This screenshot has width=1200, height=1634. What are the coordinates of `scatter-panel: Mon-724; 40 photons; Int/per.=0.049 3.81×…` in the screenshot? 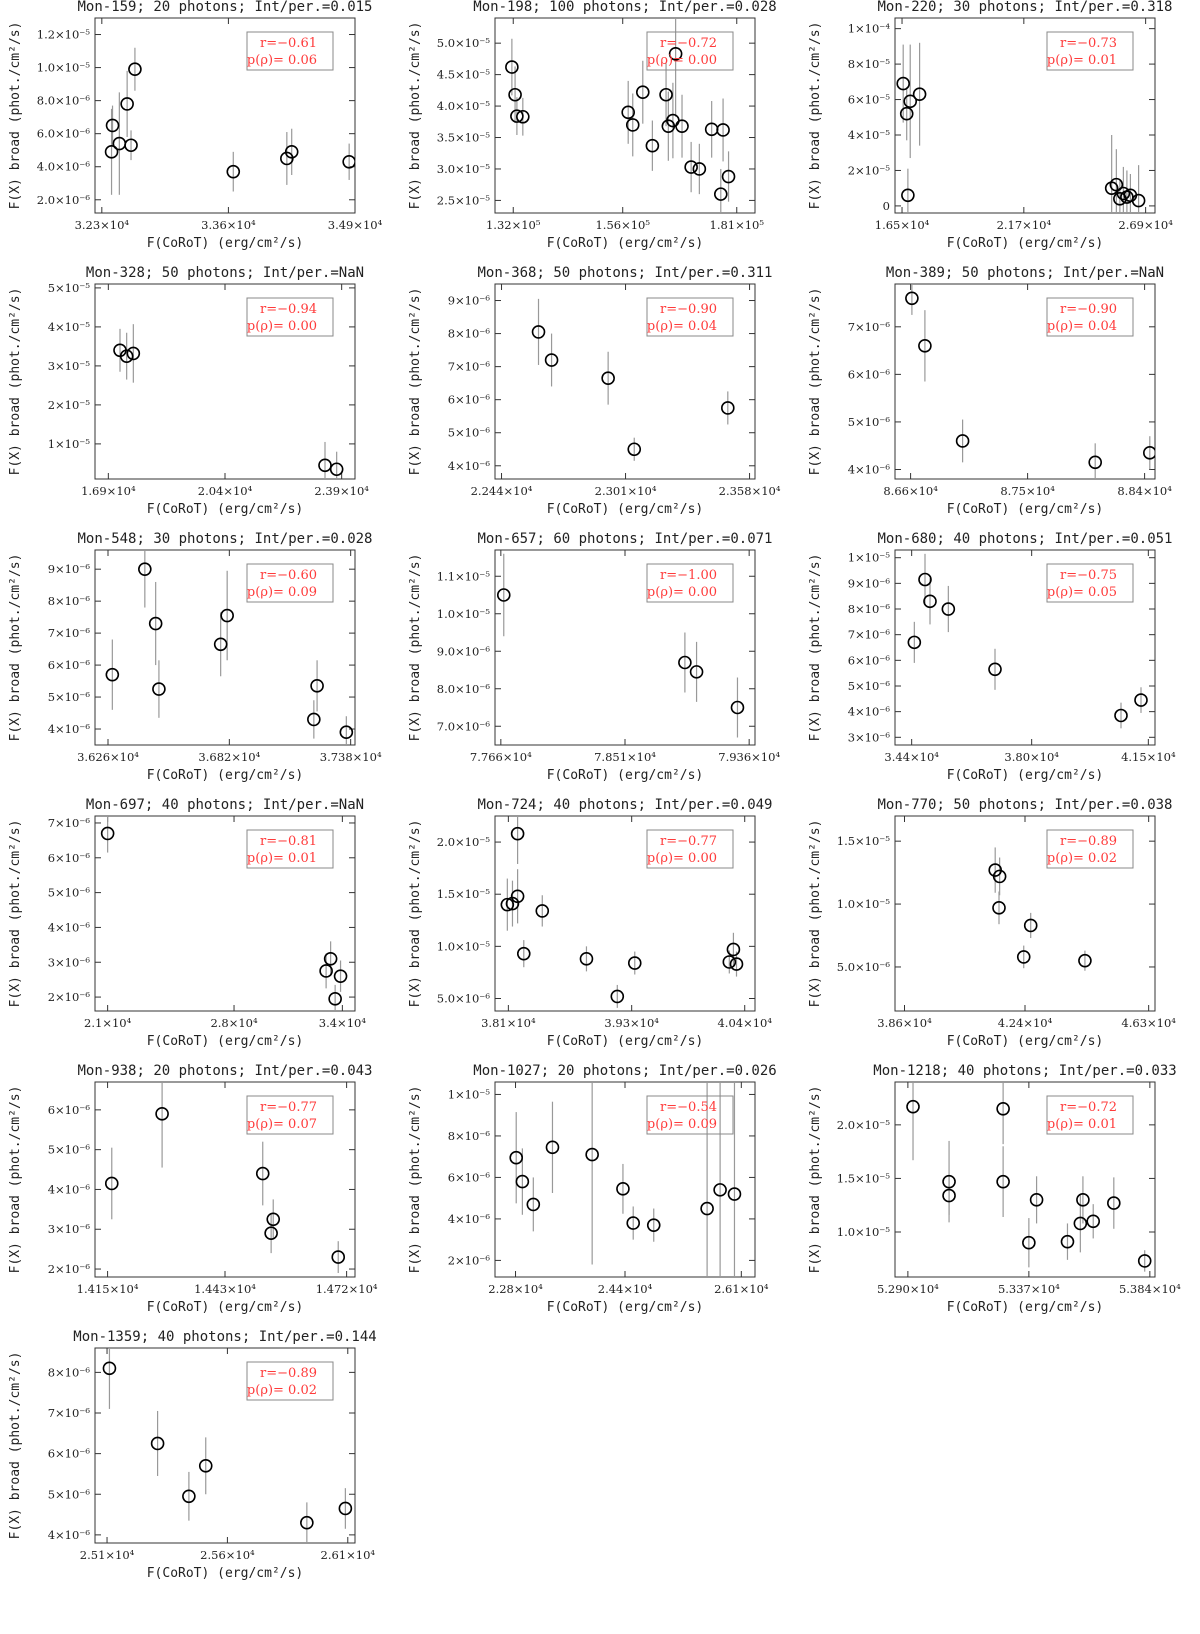 It's located at (600, 936).